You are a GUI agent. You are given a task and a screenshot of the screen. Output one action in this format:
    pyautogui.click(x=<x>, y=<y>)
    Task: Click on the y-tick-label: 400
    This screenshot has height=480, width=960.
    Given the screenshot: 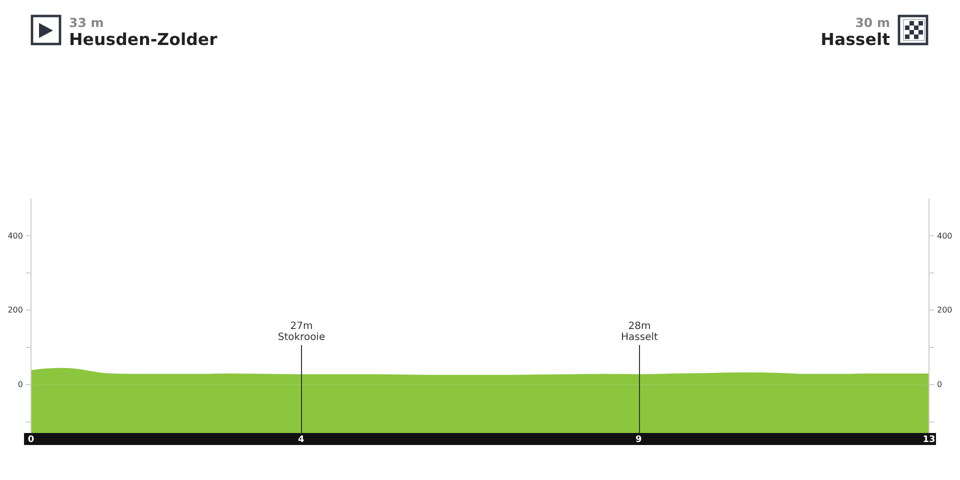 What is the action you would take?
    pyautogui.click(x=15, y=235)
    